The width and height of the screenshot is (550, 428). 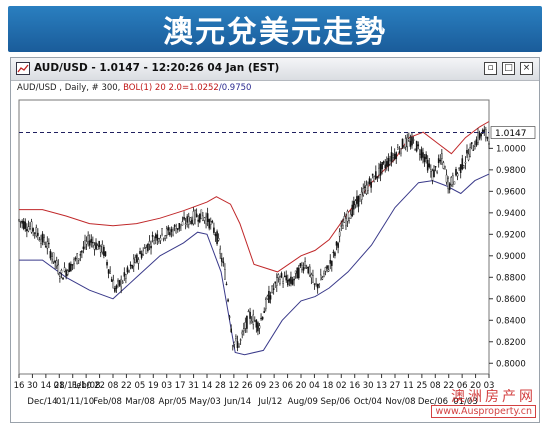 I want to click on legend-lower: /0.9750, so click(x=235, y=88).